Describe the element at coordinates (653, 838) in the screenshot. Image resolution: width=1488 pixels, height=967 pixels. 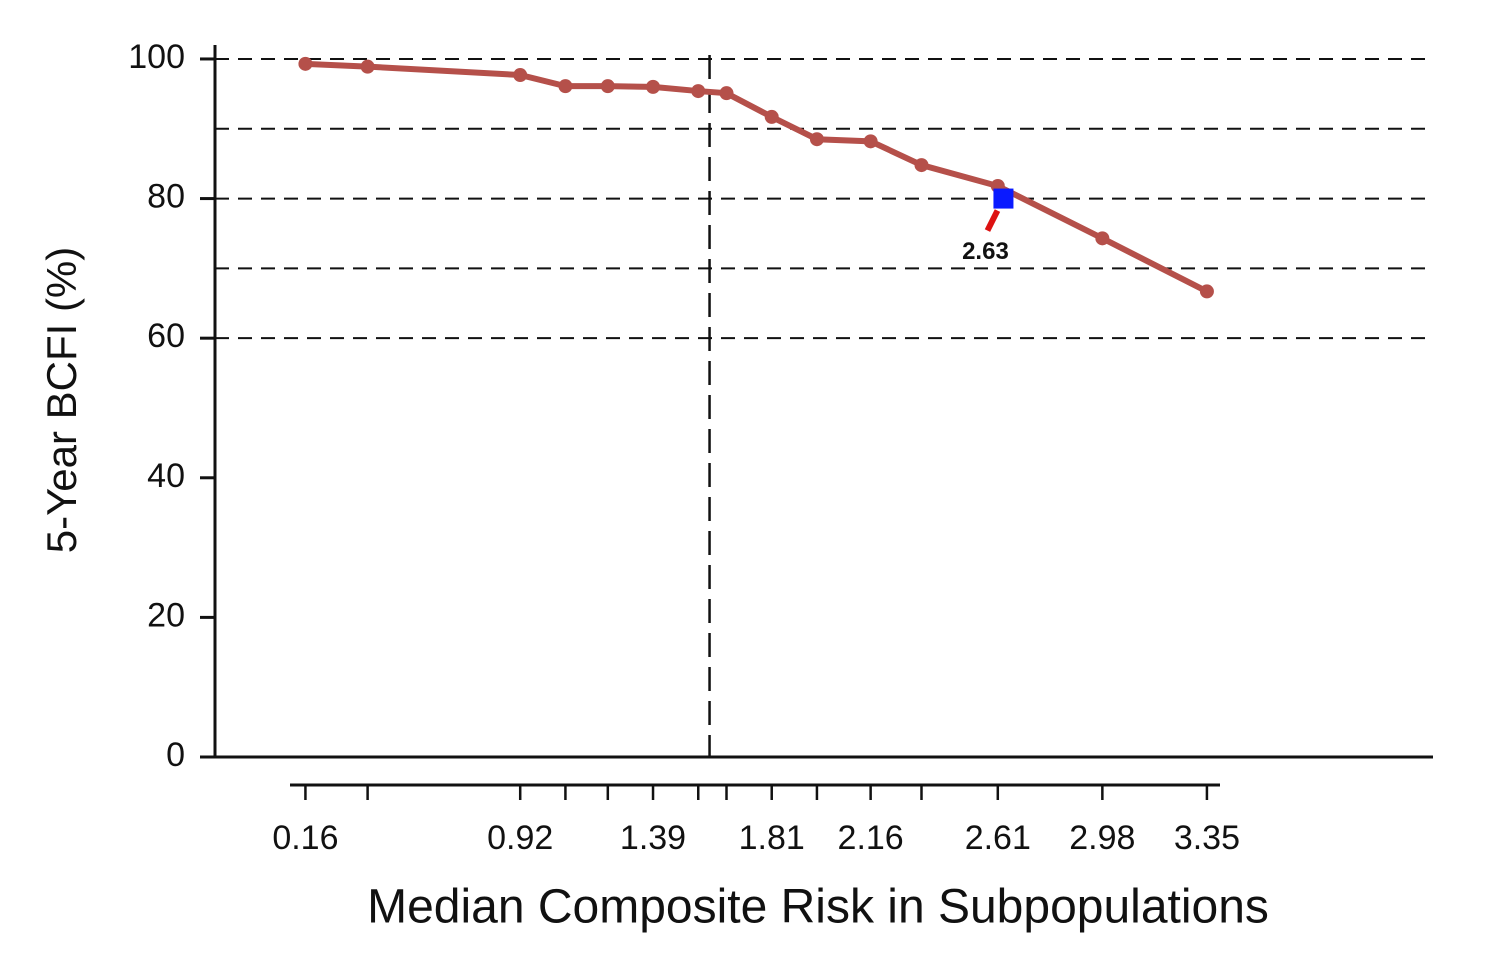
I see `x-tick-label: 1.39` at that location.